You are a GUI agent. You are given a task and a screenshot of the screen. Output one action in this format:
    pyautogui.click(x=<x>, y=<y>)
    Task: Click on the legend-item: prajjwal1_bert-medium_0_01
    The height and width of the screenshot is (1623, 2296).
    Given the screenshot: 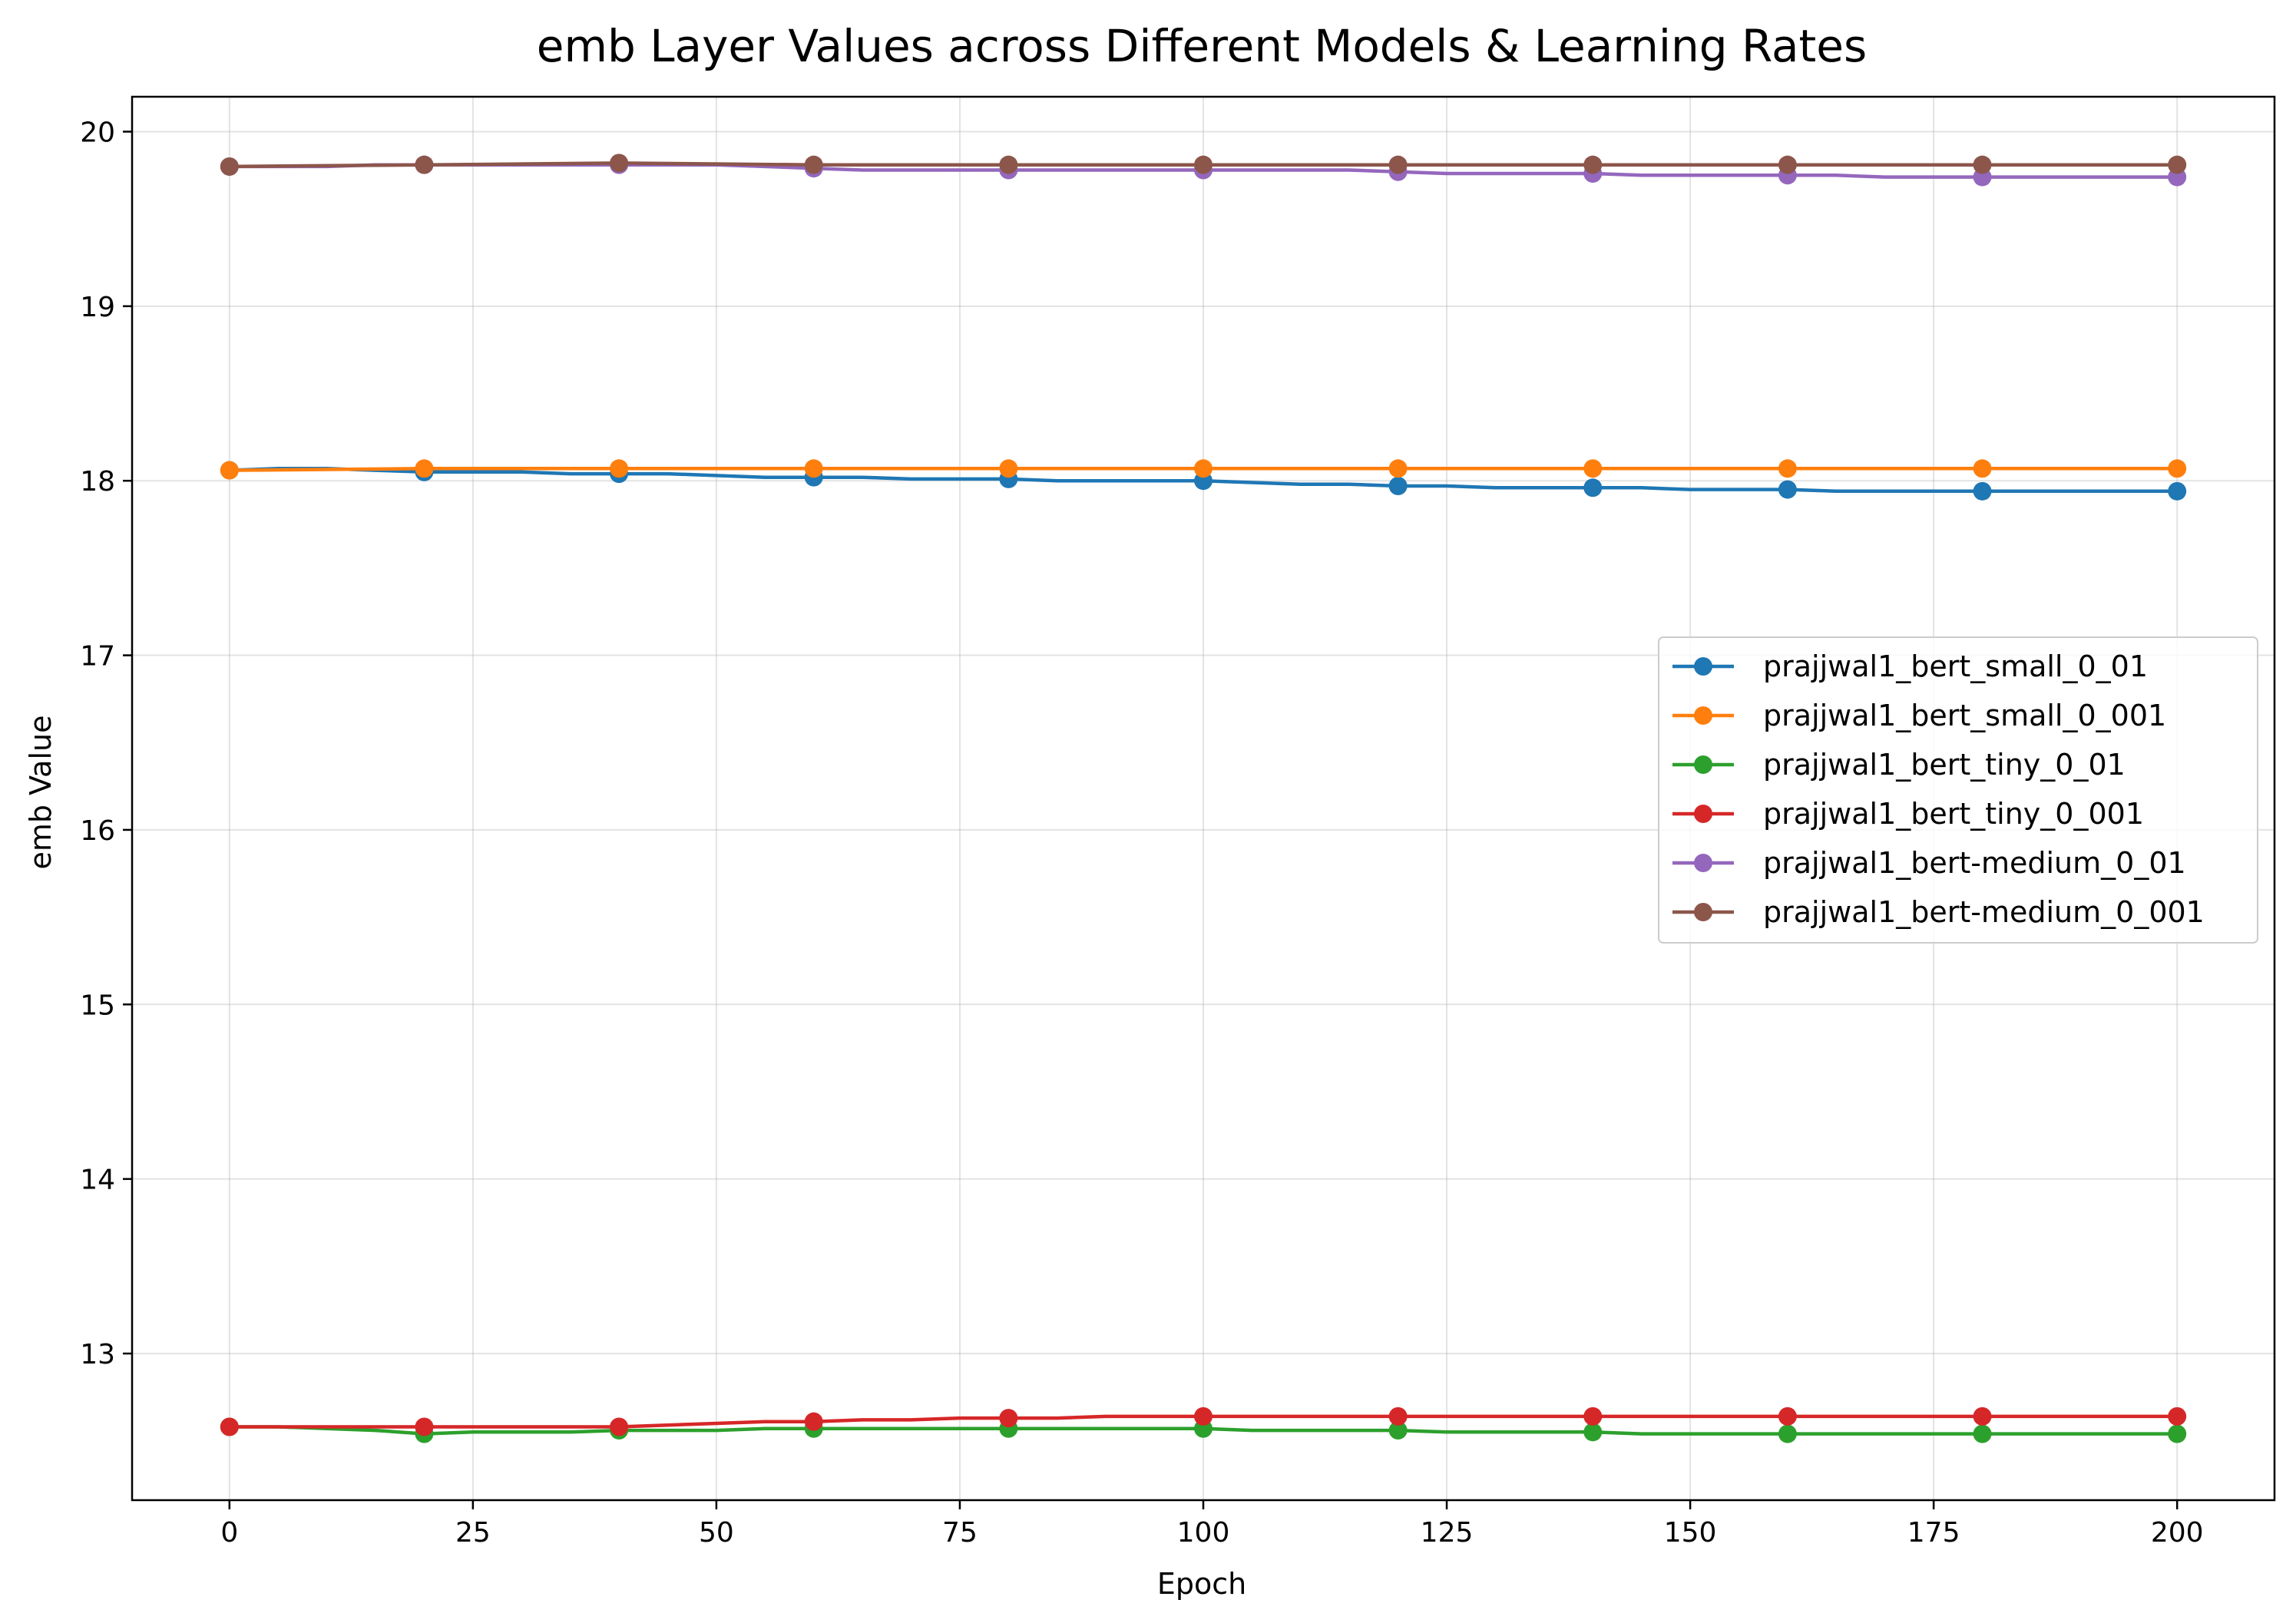 What is the action you would take?
    pyautogui.click(x=1929, y=863)
    